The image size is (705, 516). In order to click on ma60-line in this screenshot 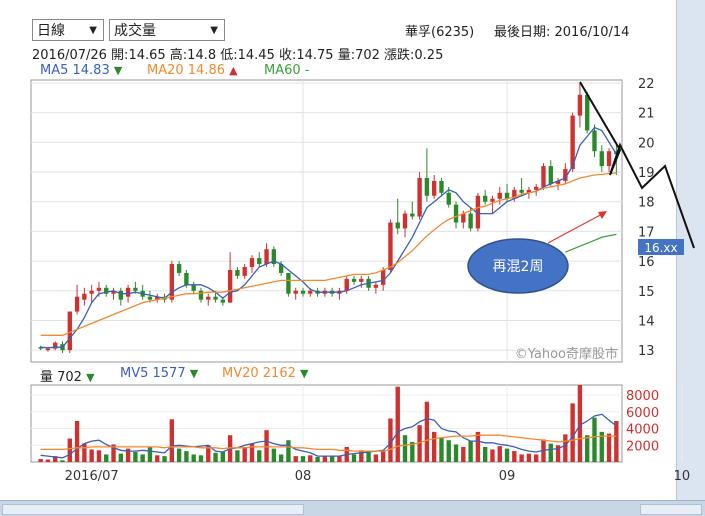, I will do `click(591, 243)`.